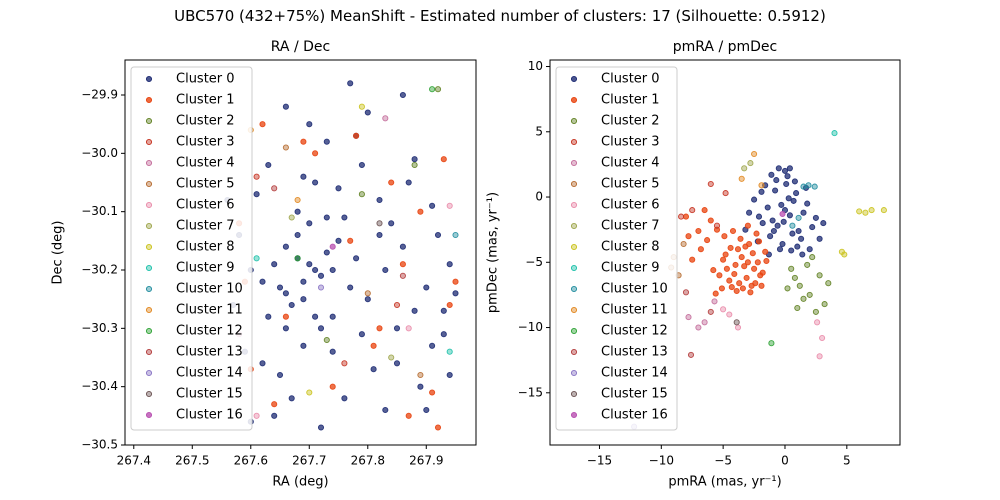  Describe the element at coordinates (634, 289) in the screenshot. I see `panel2-legend-label: Cluster 10` at that location.